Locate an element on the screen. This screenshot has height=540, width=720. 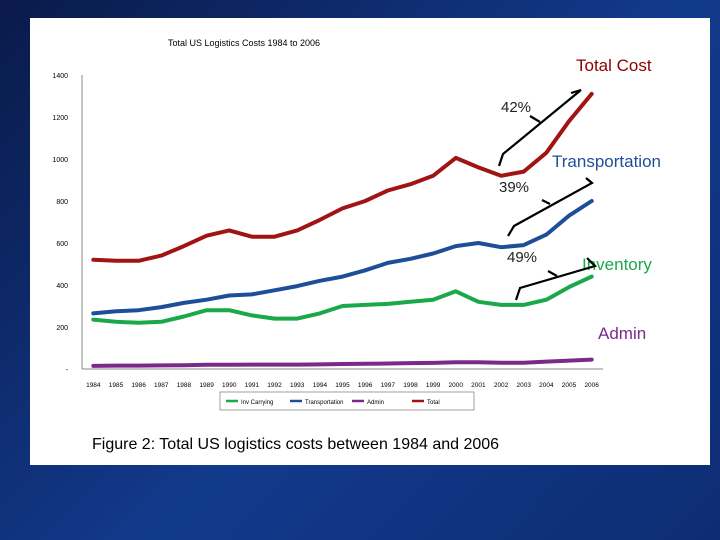
y-tick-label: 200 is located at coordinates (62, 328).